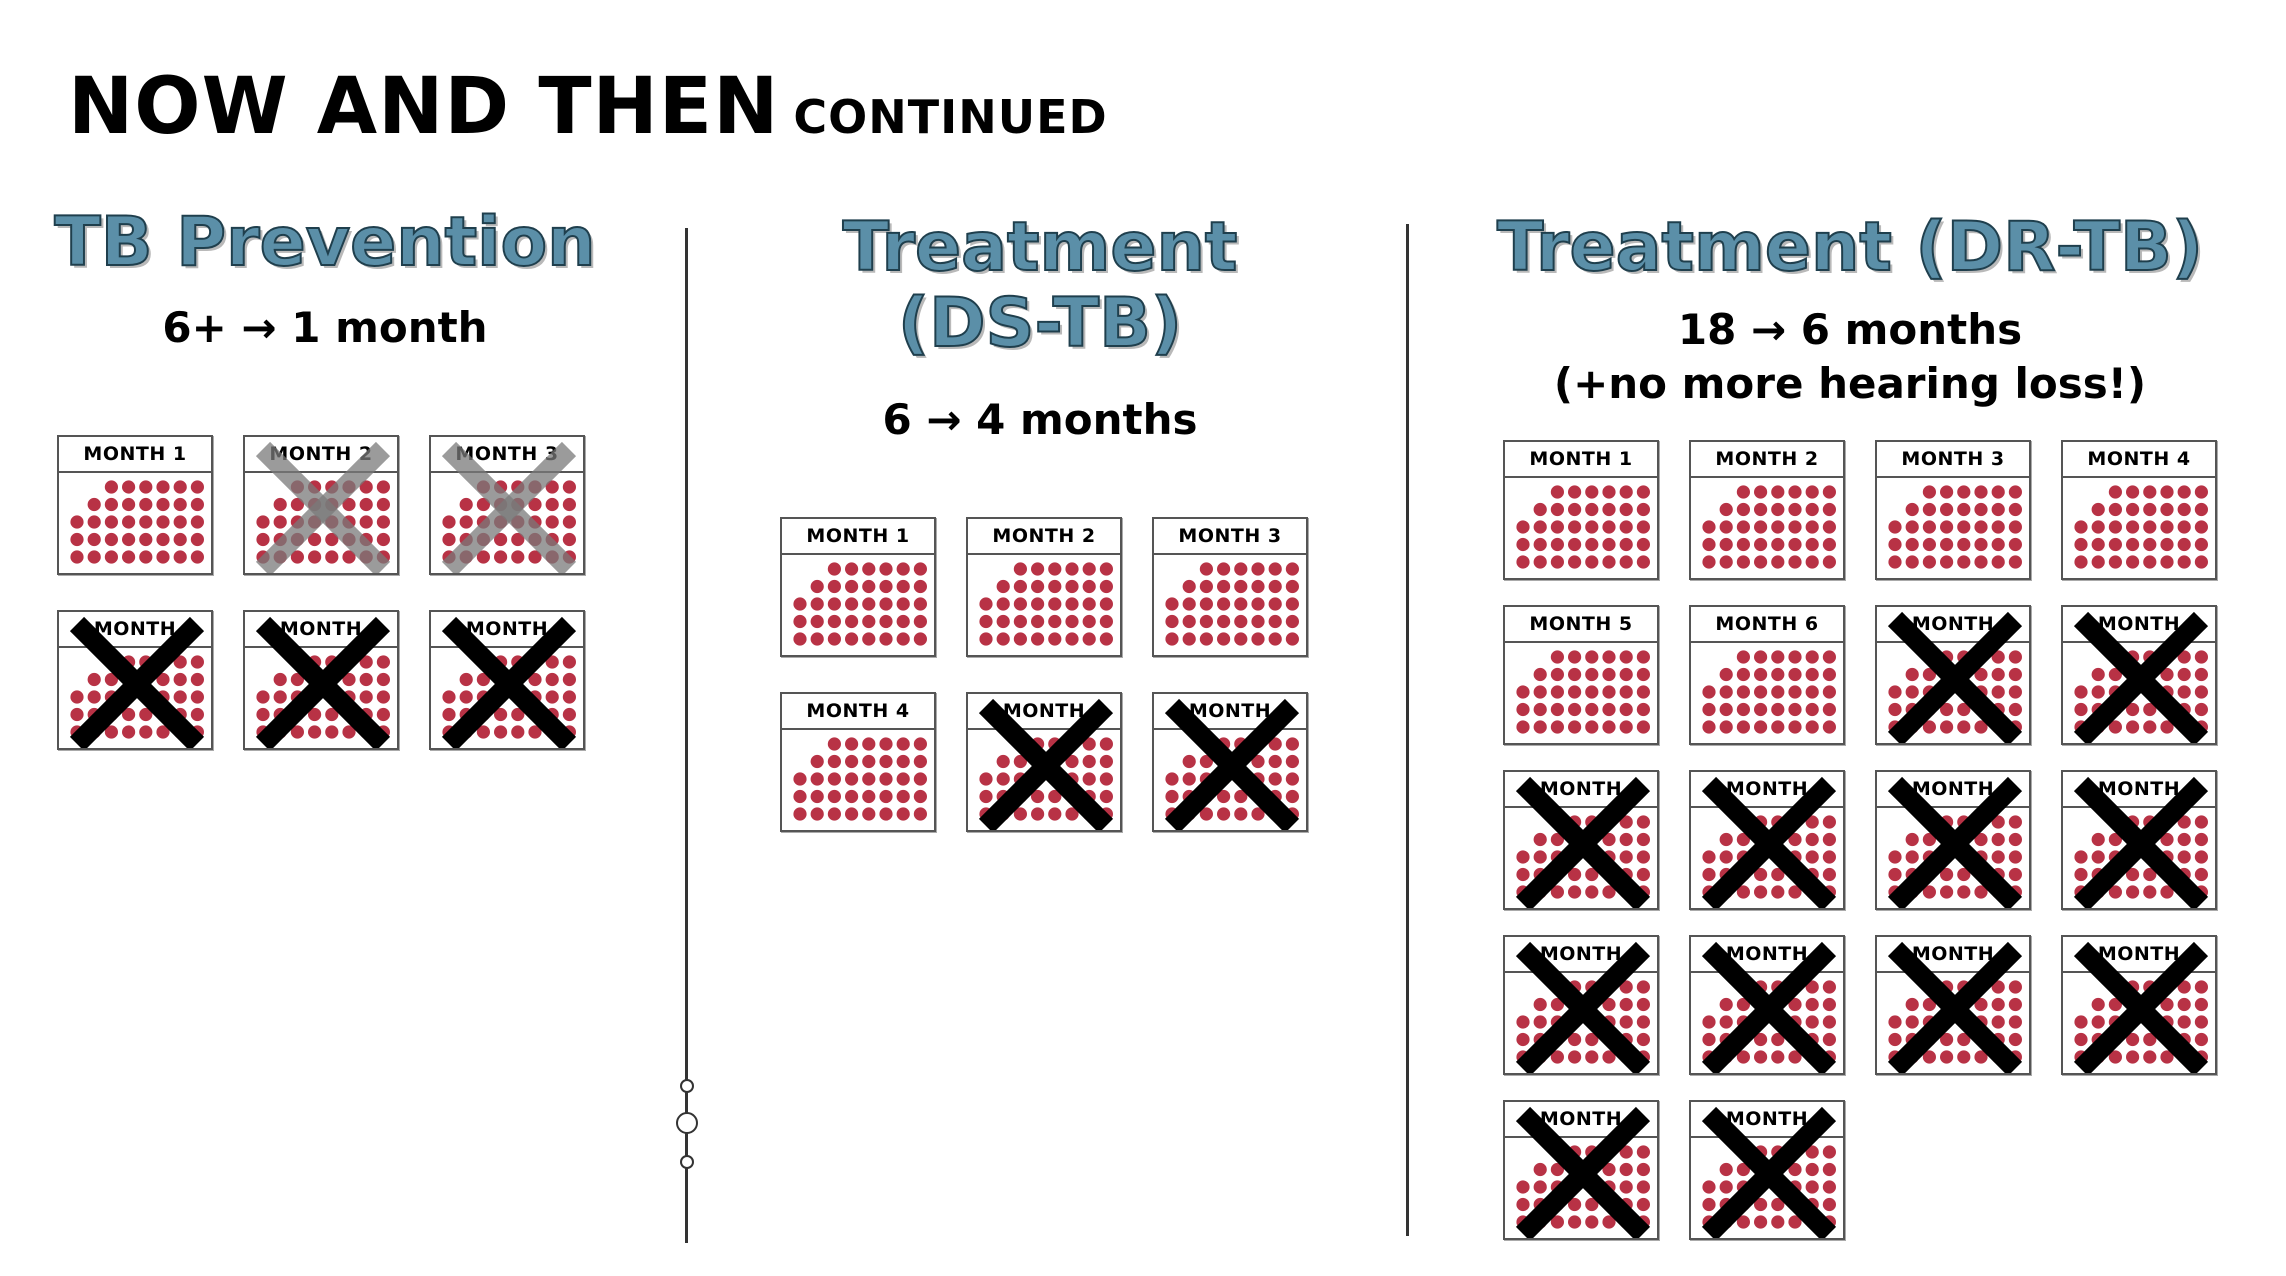  I want to click on resize-handle-middle, so click(687, 1123).